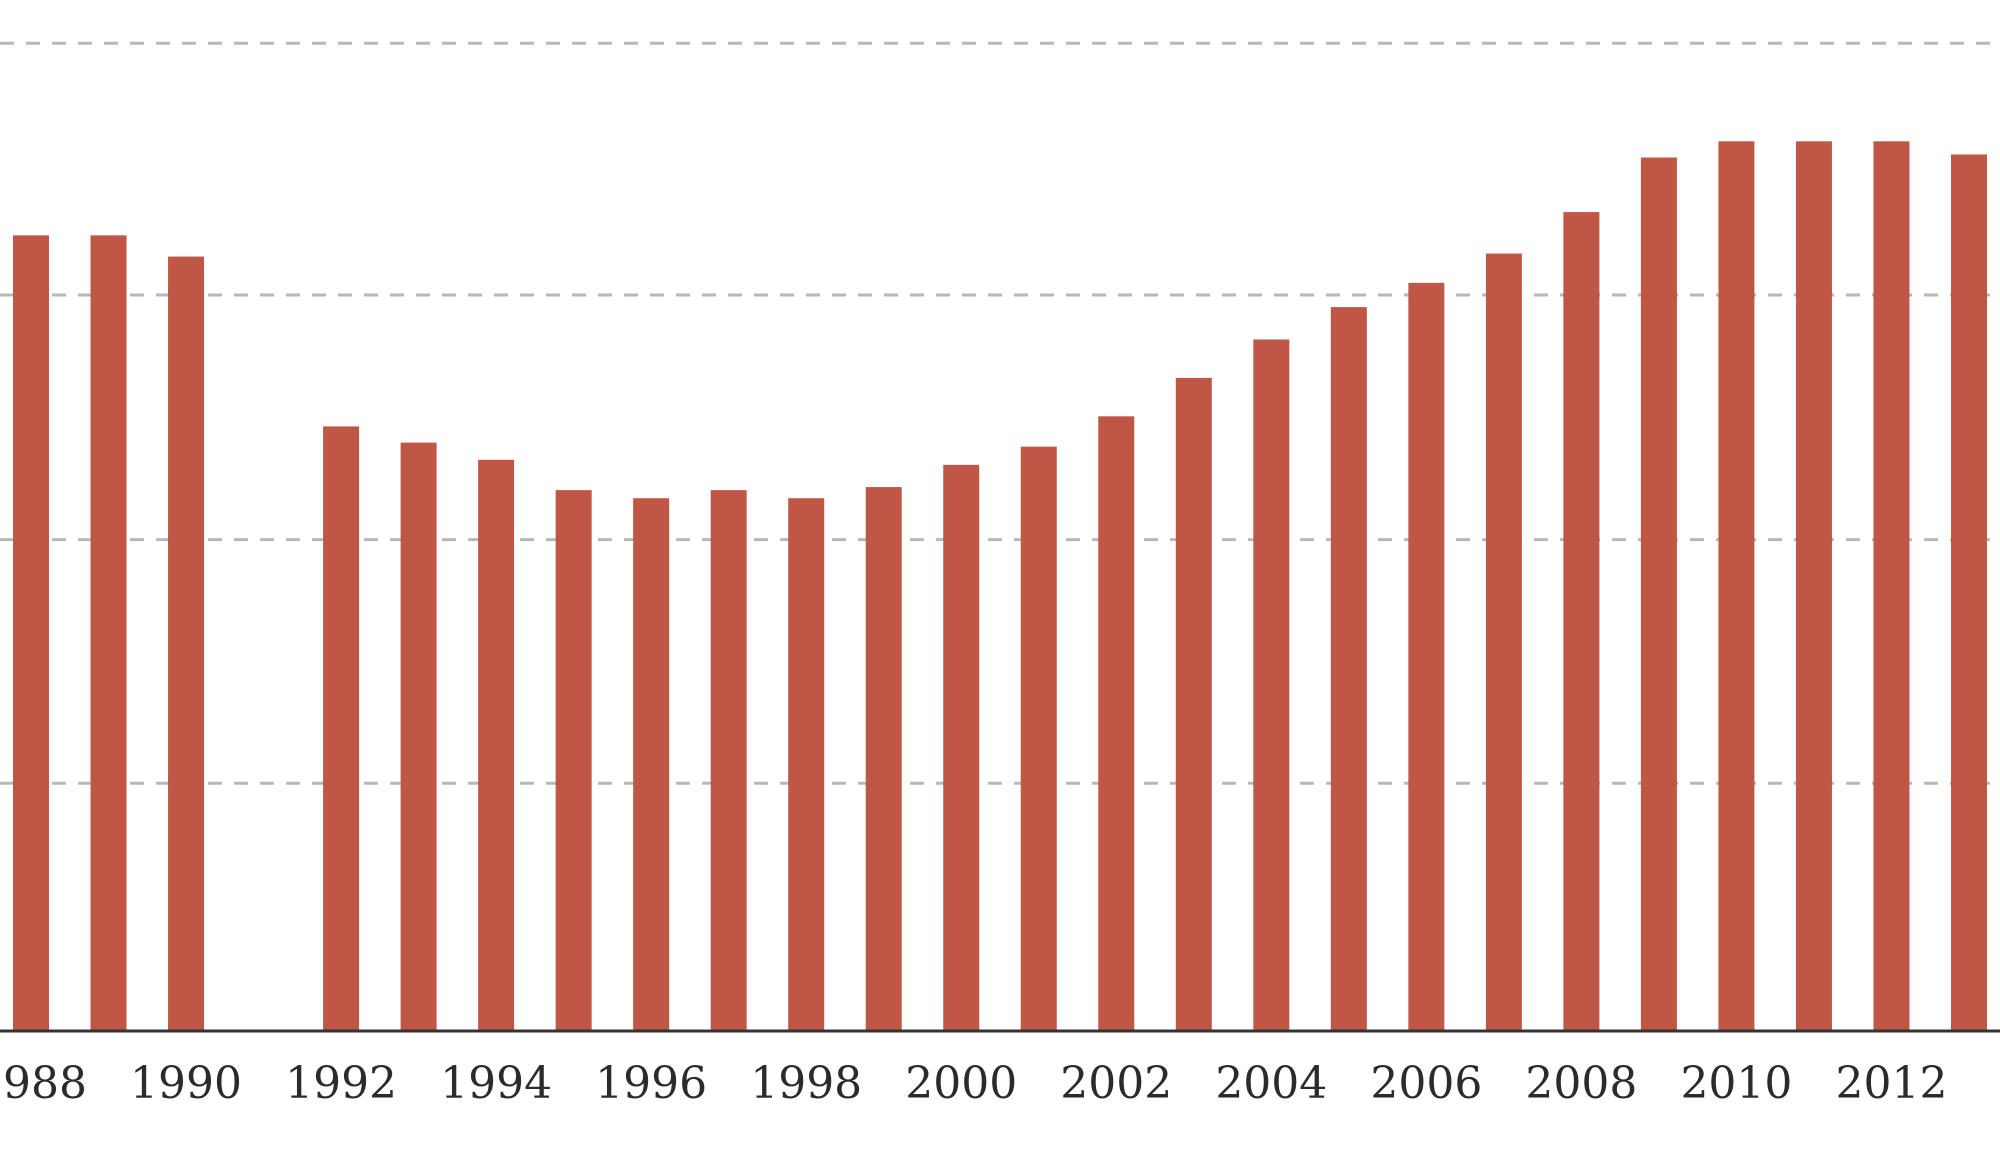 This screenshot has width=2000, height=1165. Describe the element at coordinates (1968, 592) in the screenshot. I see `bar-2013` at that location.